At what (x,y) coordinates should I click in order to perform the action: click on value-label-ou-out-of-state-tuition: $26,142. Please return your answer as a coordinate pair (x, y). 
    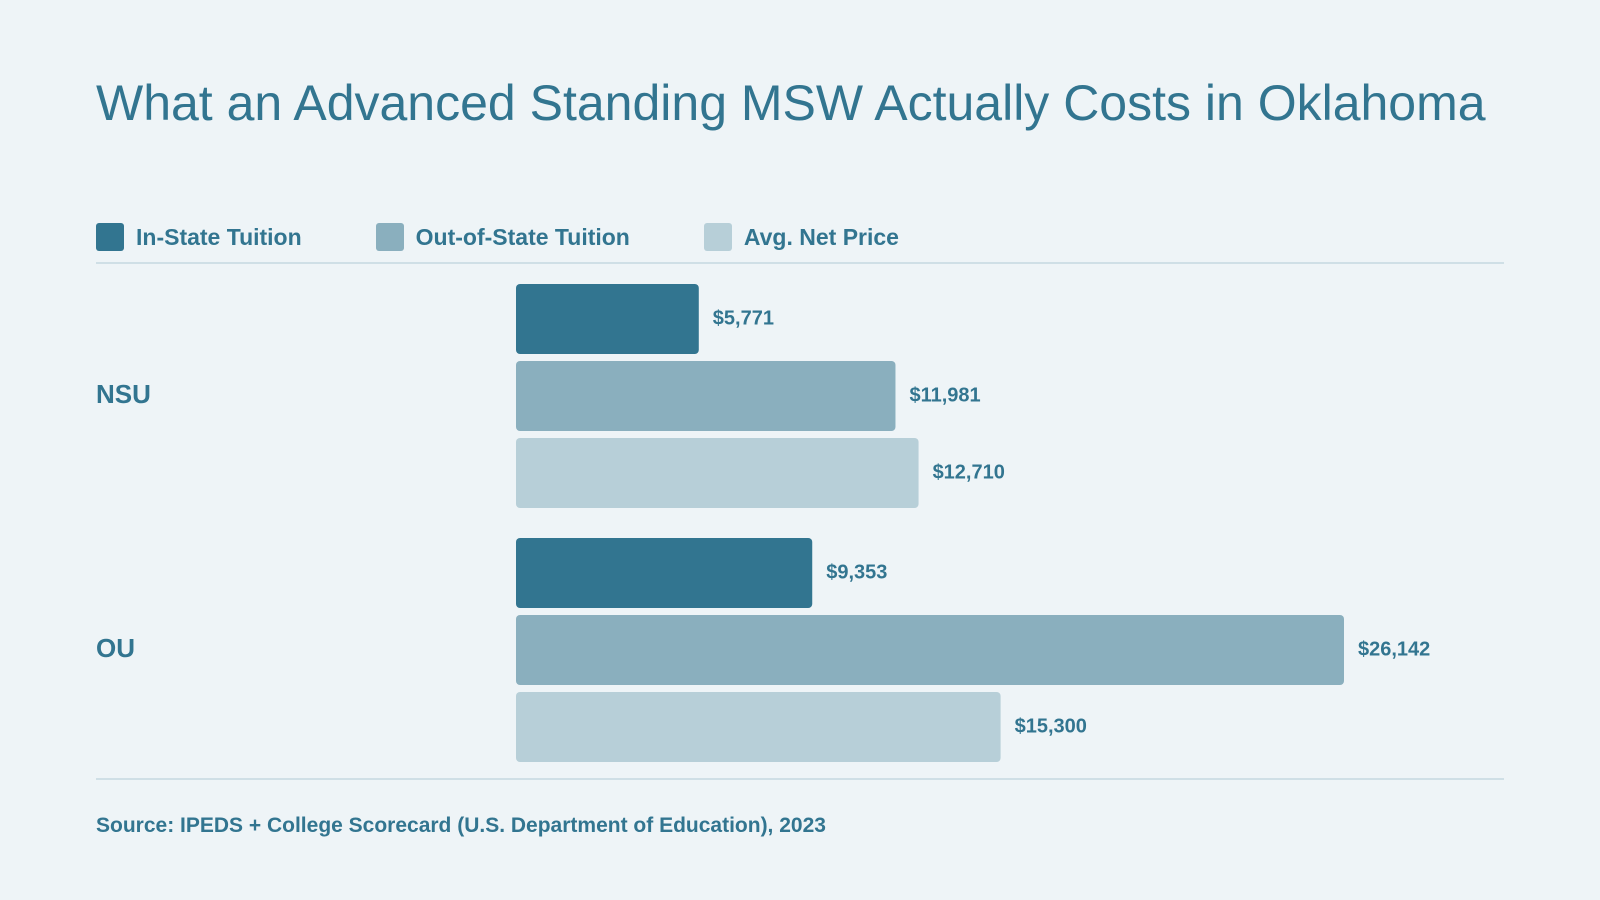
    Looking at the image, I should click on (1394, 649).